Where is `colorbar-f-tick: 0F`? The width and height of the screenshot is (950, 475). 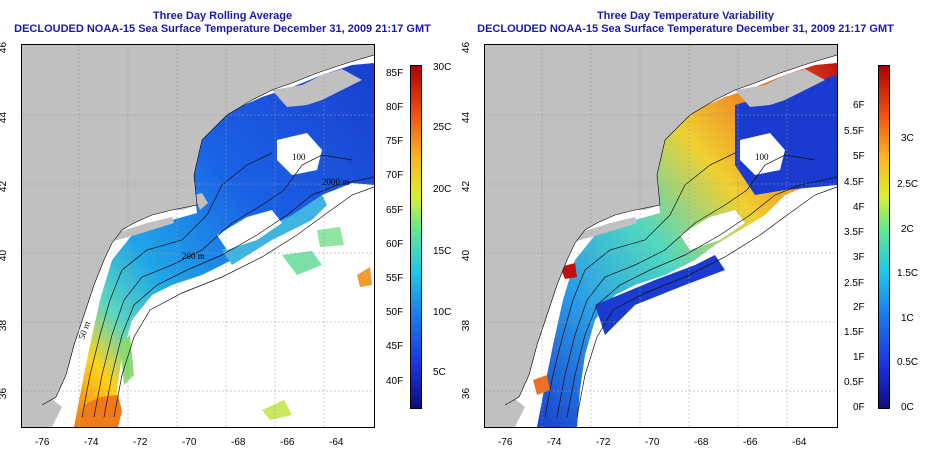
colorbar-f-tick: 0F is located at coordinates (859, 407).